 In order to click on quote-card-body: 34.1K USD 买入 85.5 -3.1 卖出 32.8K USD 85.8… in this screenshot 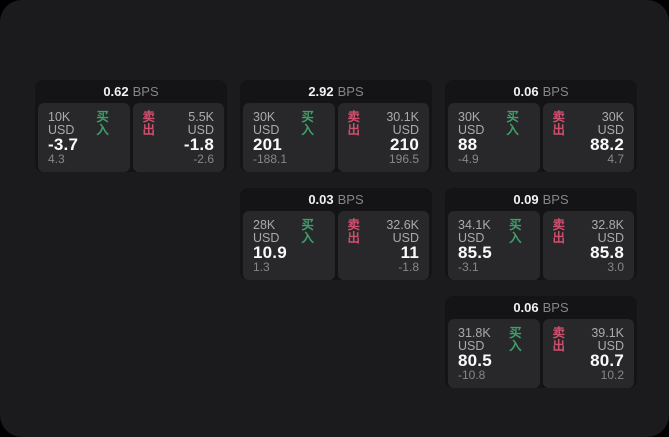, I will do `click(541, 245)`.